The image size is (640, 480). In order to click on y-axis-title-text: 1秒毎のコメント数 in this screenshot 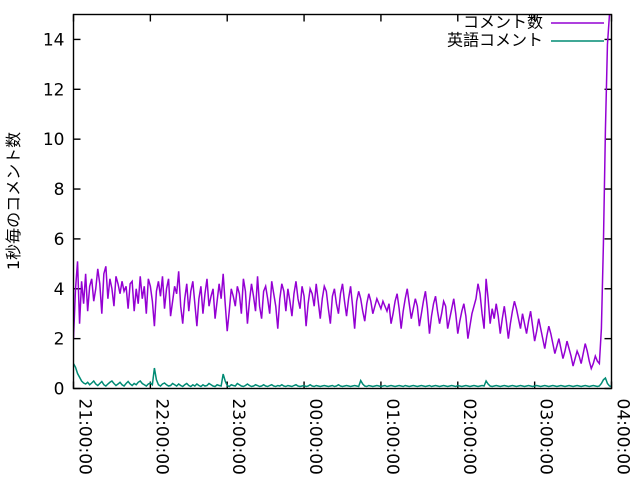, I will do `click(13, 201)`.